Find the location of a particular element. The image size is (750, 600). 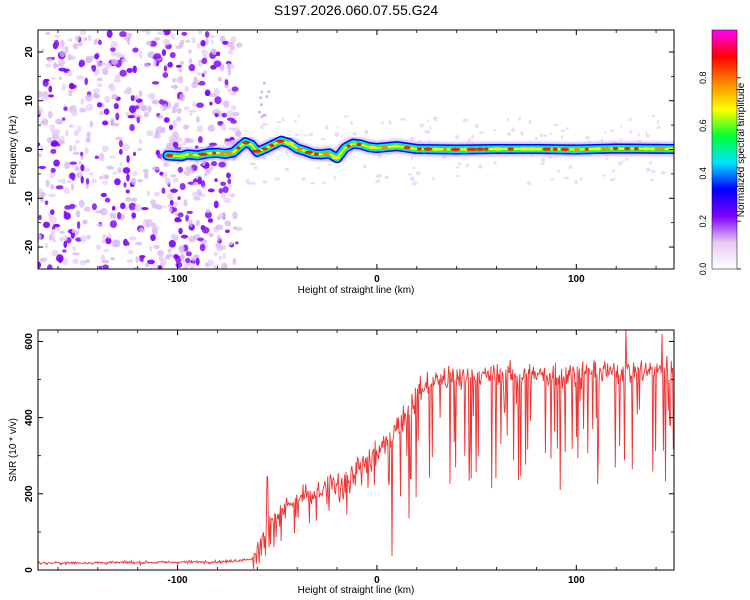

spectrogram-xlabel: Height of straight line (km) is located at coordinates (356, 290).